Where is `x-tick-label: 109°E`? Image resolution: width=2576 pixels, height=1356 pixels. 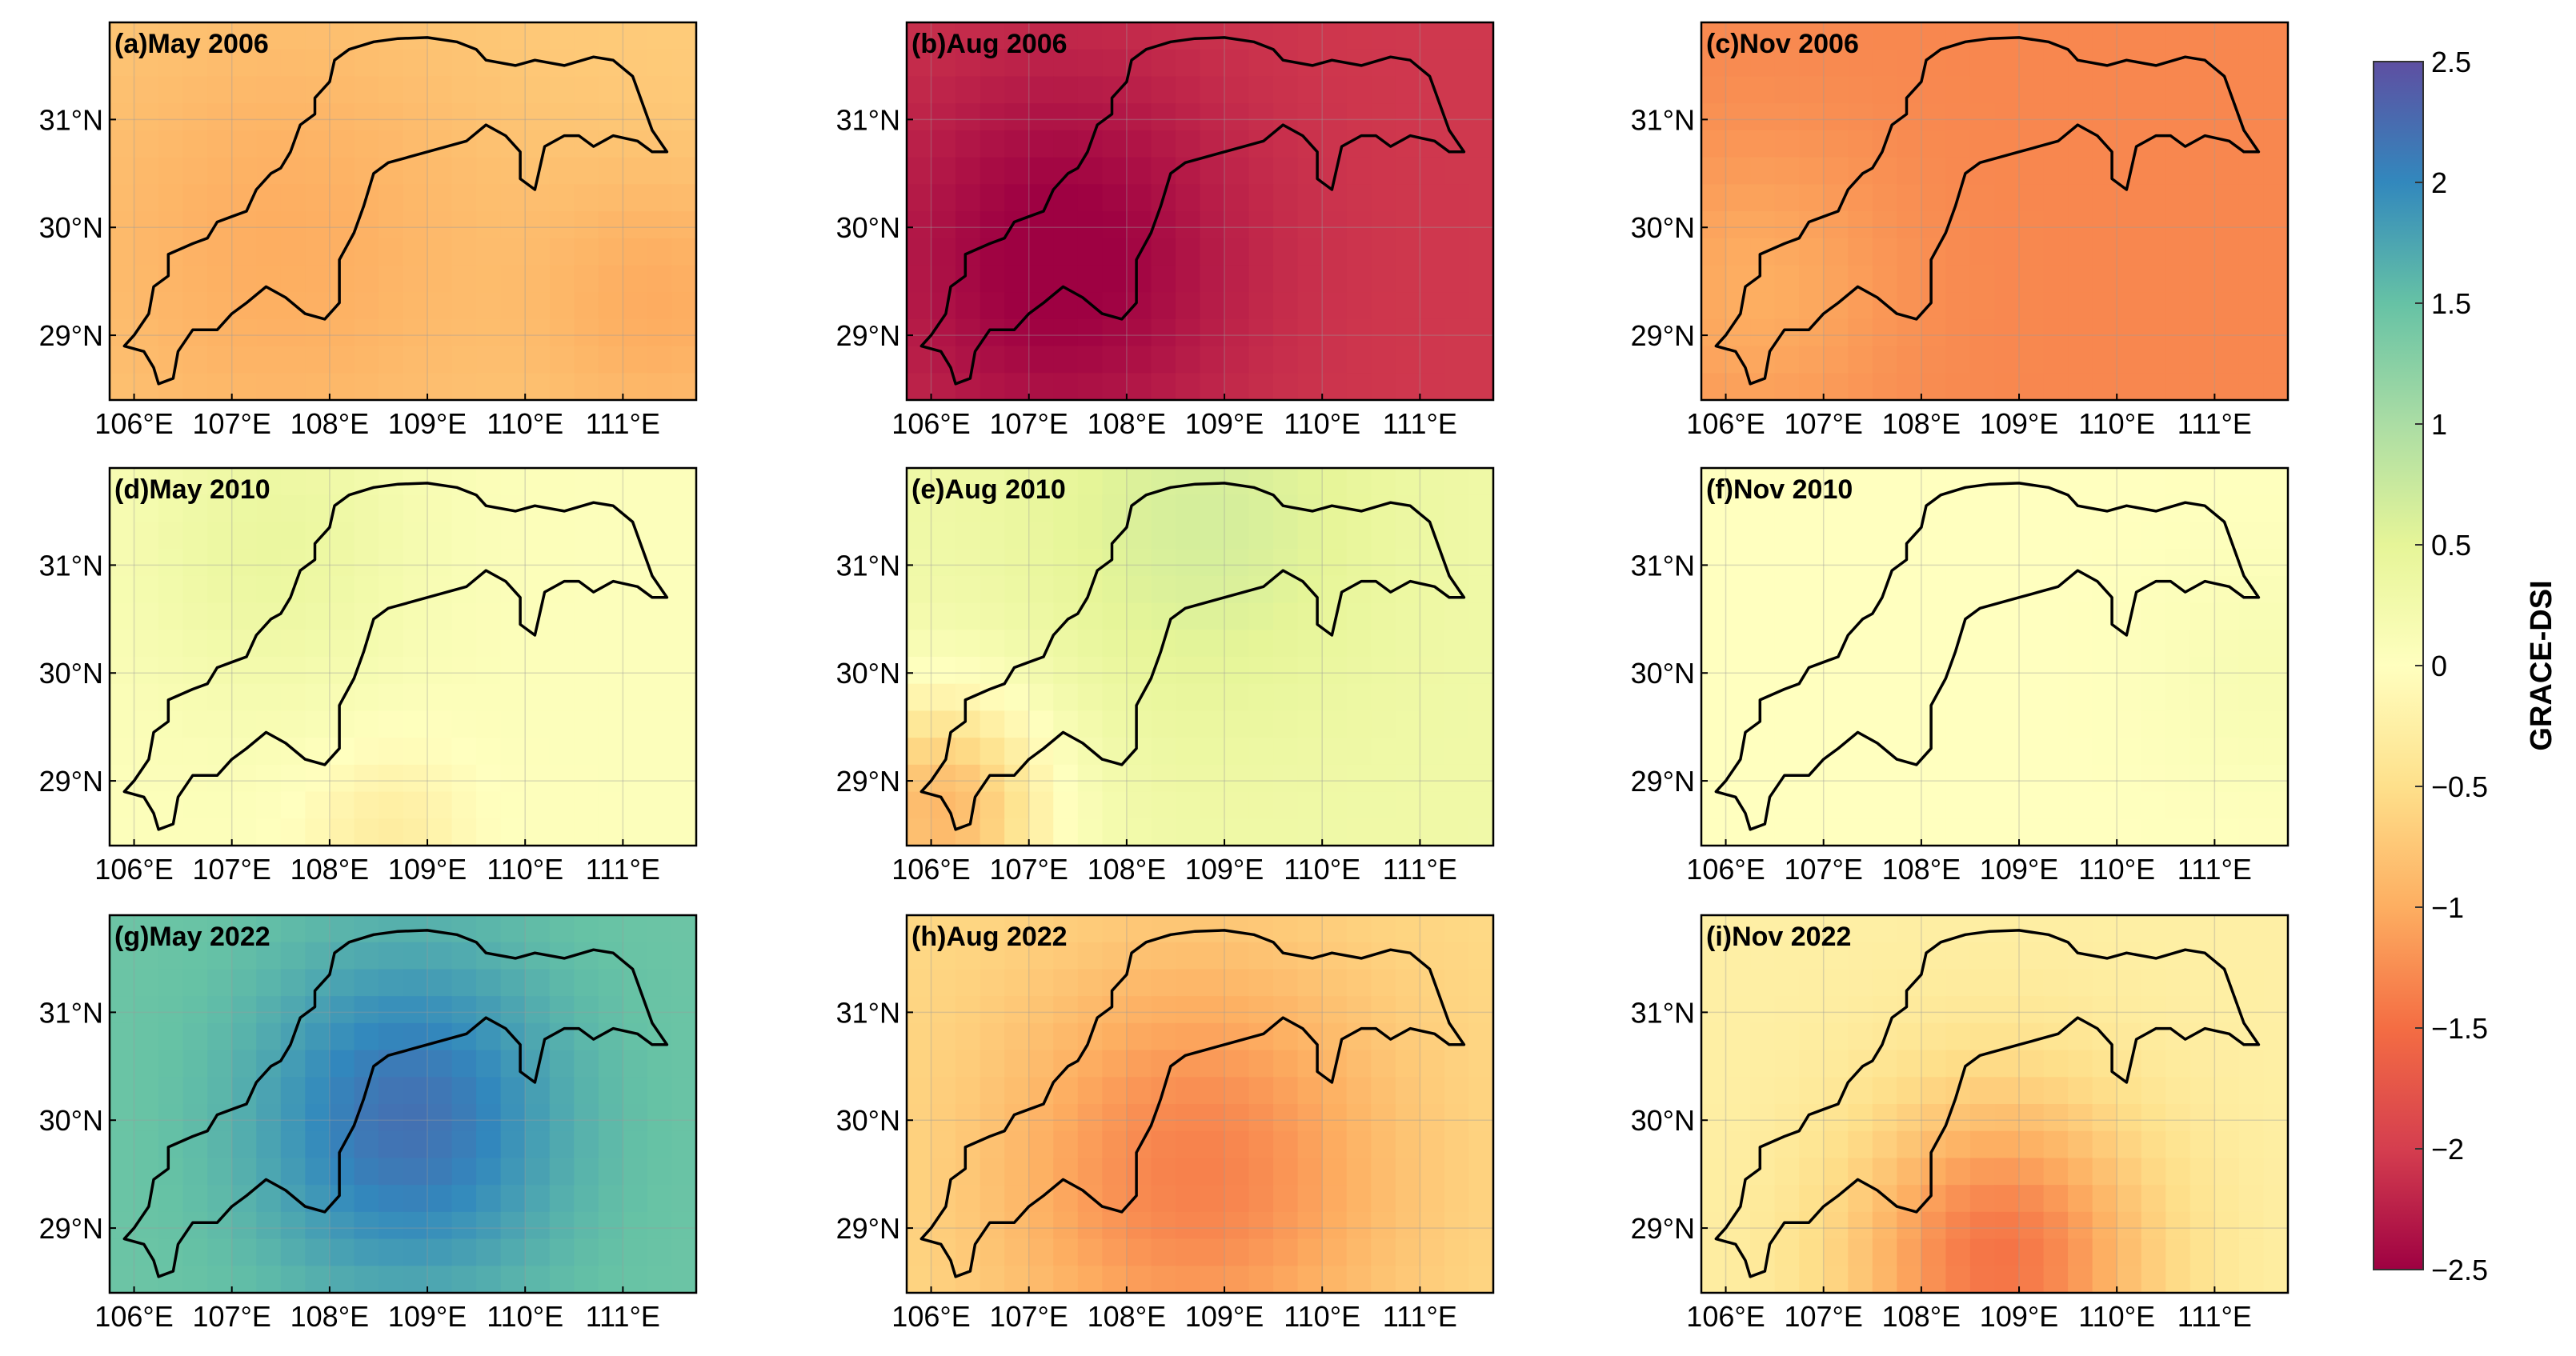 x-tick-label: 109°E is located at coordinates (427, 423).